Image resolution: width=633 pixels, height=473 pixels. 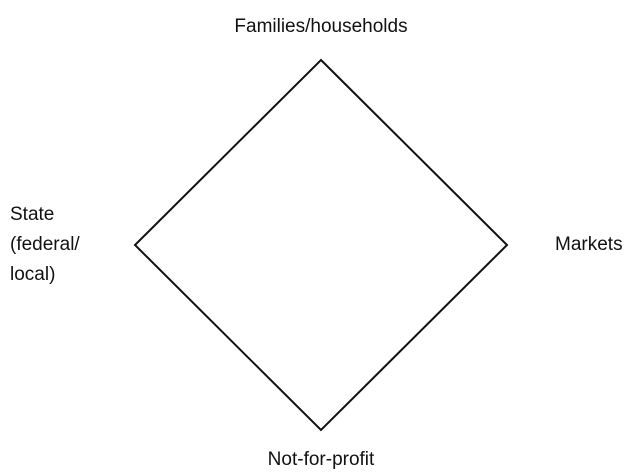 I want to click on node-label: Markets, so click(x=589, y=244).